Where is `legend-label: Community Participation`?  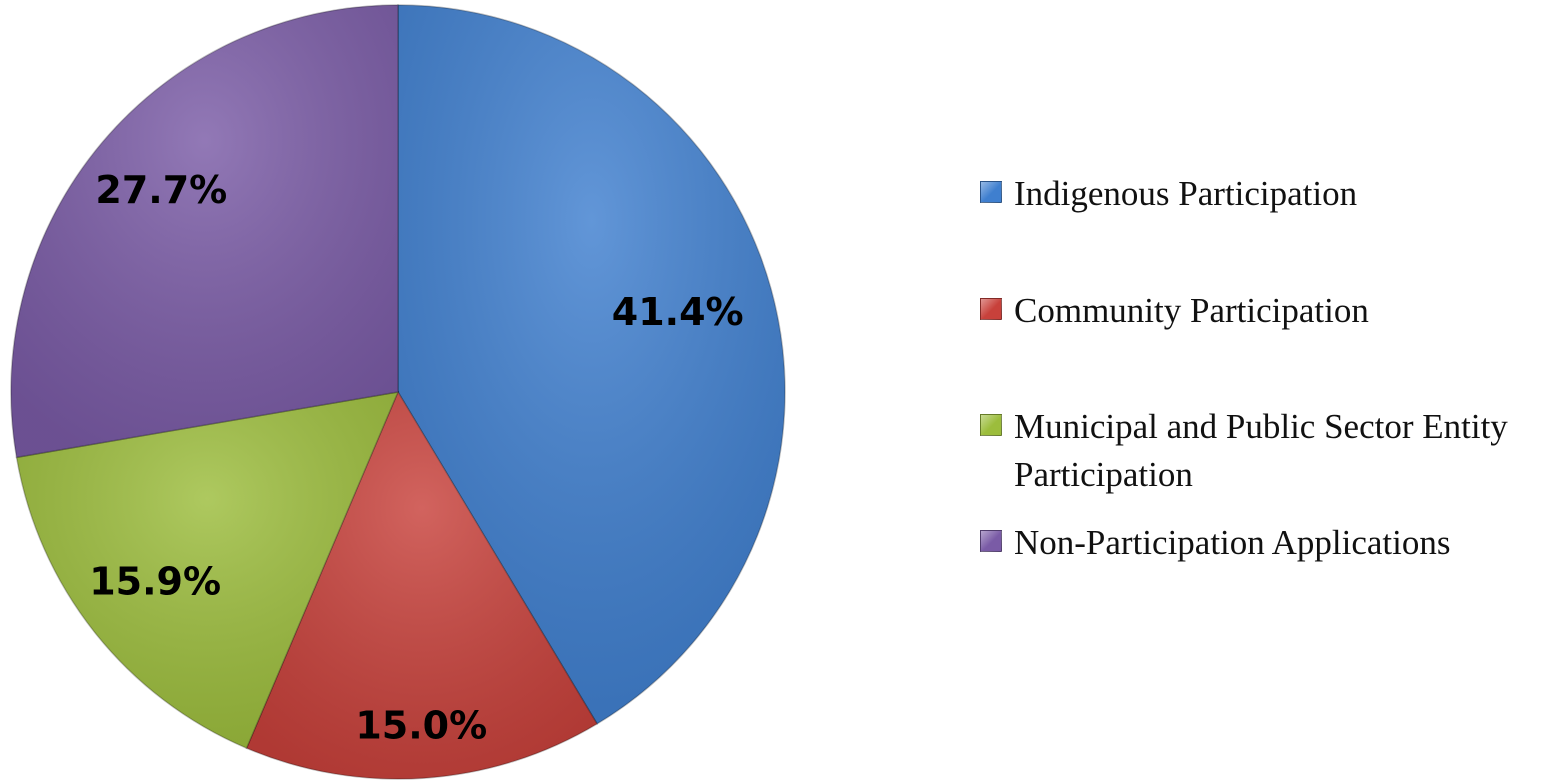
legend-label: Community Participation is located at coordinates (1191, 310).